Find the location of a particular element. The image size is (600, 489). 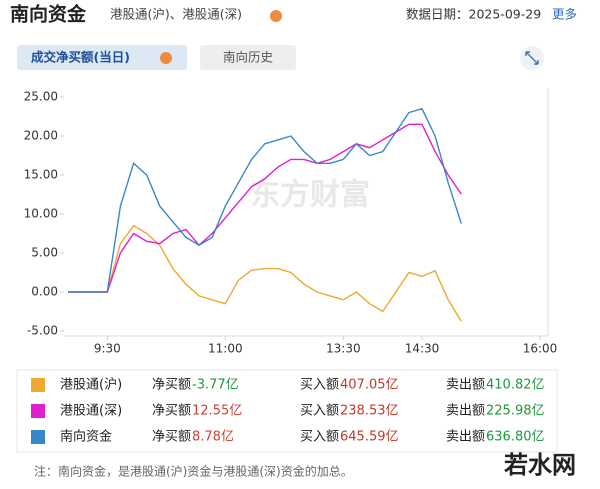

x-tick-label: 13:30 is located at coordinates (343, 349).